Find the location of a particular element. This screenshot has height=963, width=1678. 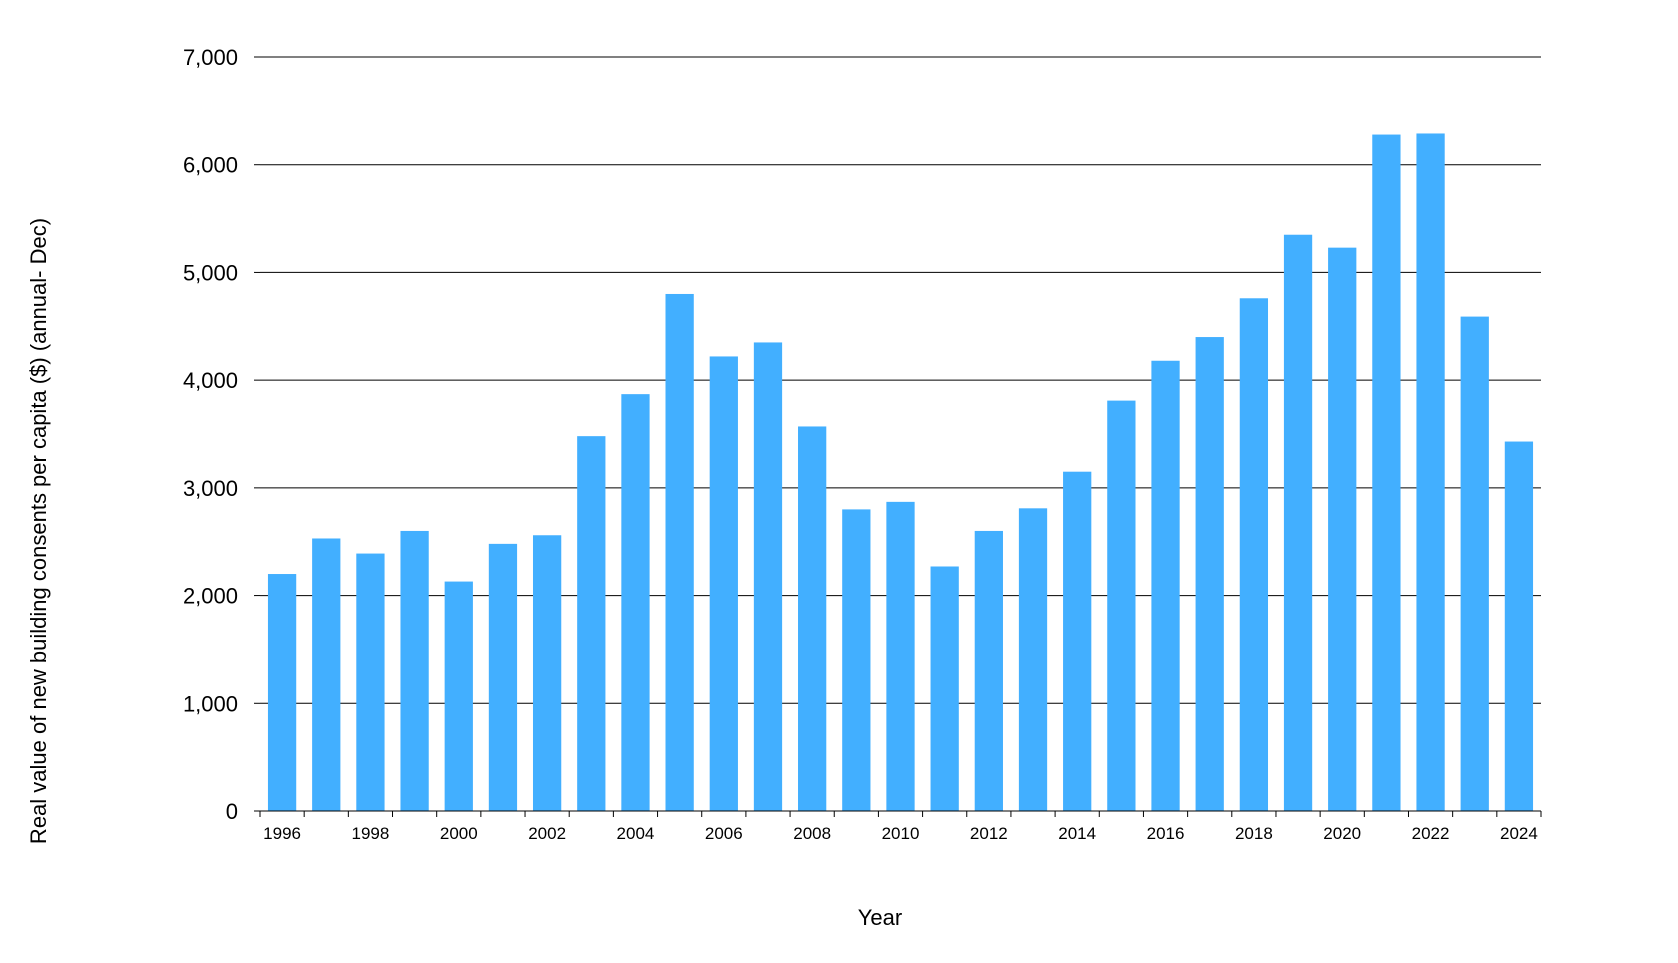

x-tick-label: 2004 is located at coordinates (636, 833).